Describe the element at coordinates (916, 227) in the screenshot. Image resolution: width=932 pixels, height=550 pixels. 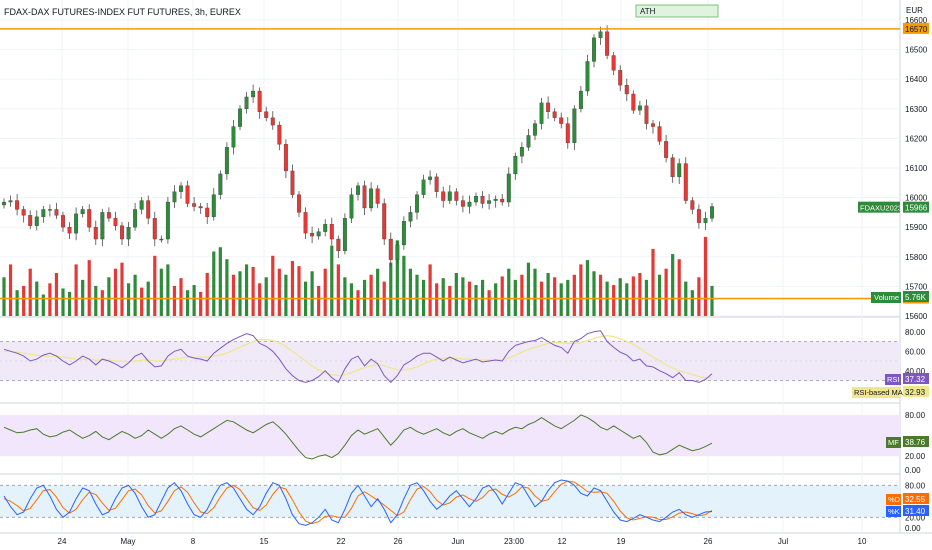
I see `price-tick-label: 15900` at that location.